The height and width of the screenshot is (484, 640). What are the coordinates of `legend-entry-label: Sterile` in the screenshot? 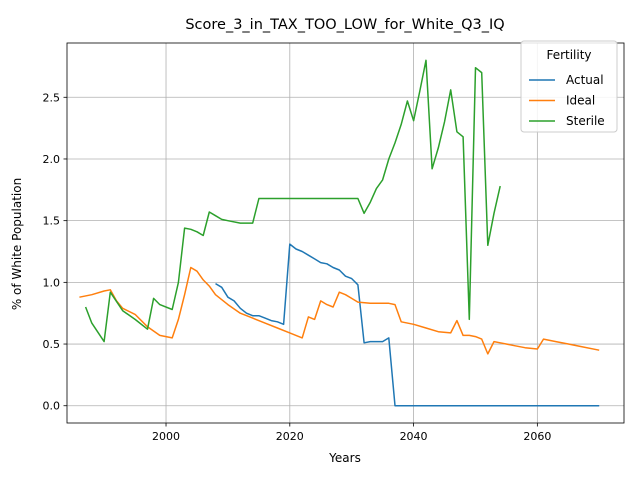 It's located at (585, 121).